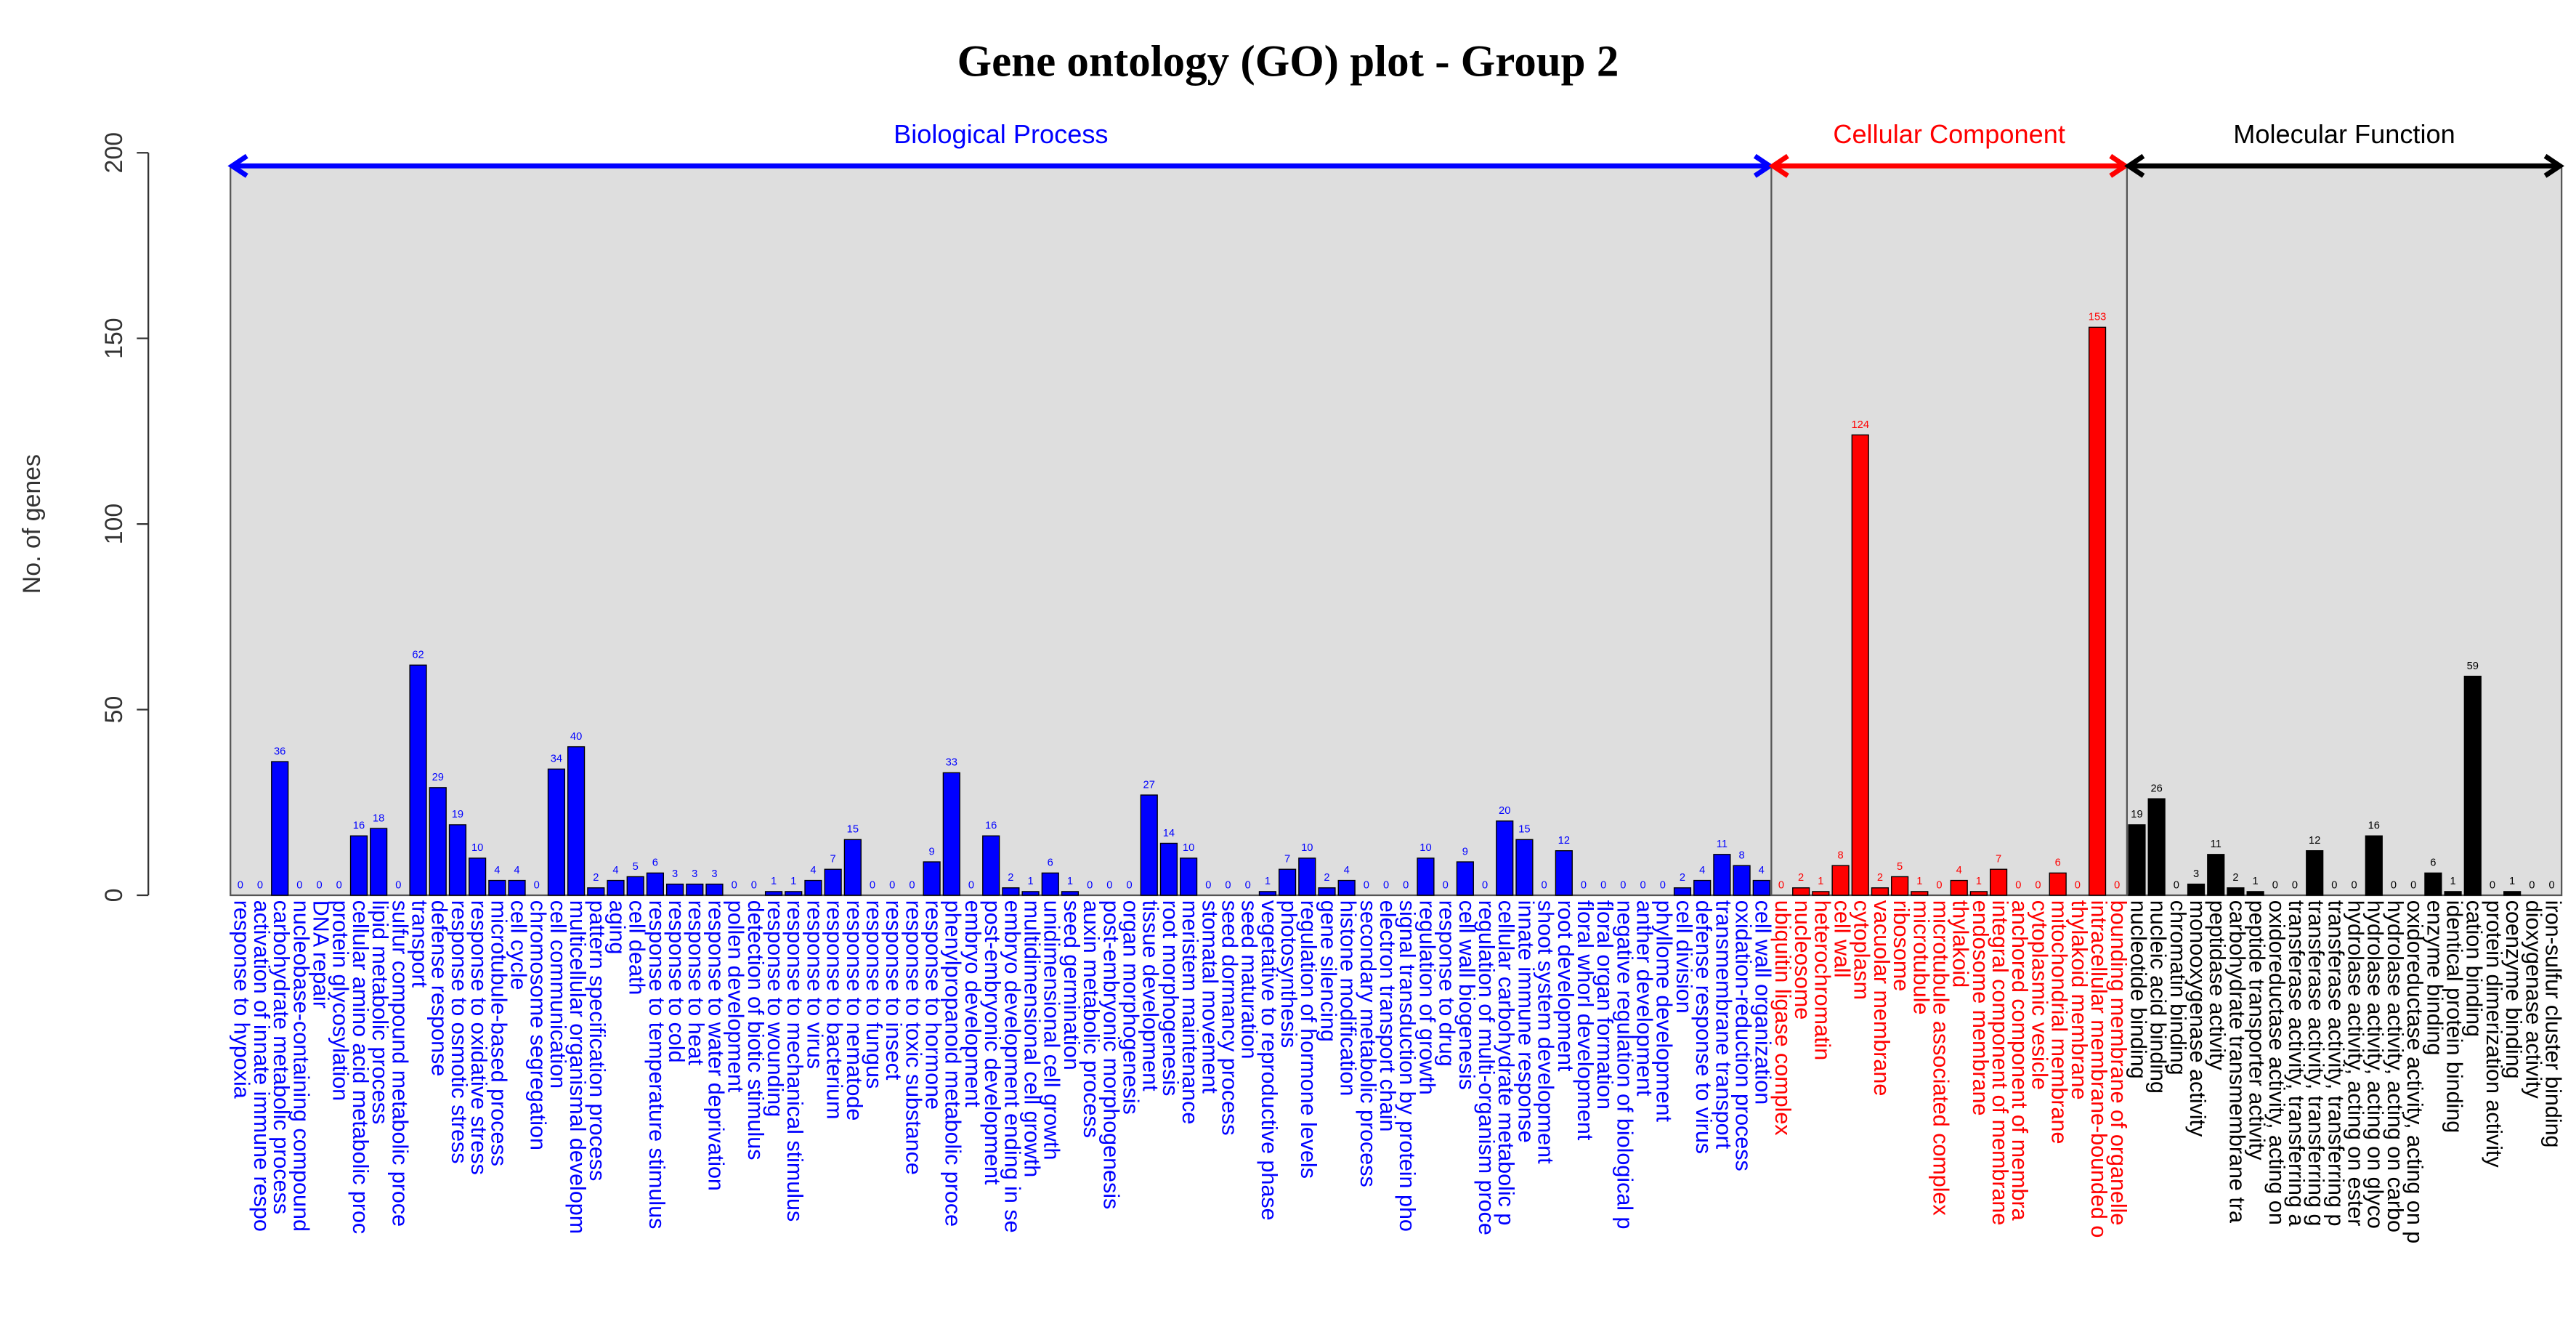  What do you see at coordinates (1269, 1060) in the screenshot?
I see `x-tick-label: vegetative to reproductive phase` at bounding box center [1269, 1060].